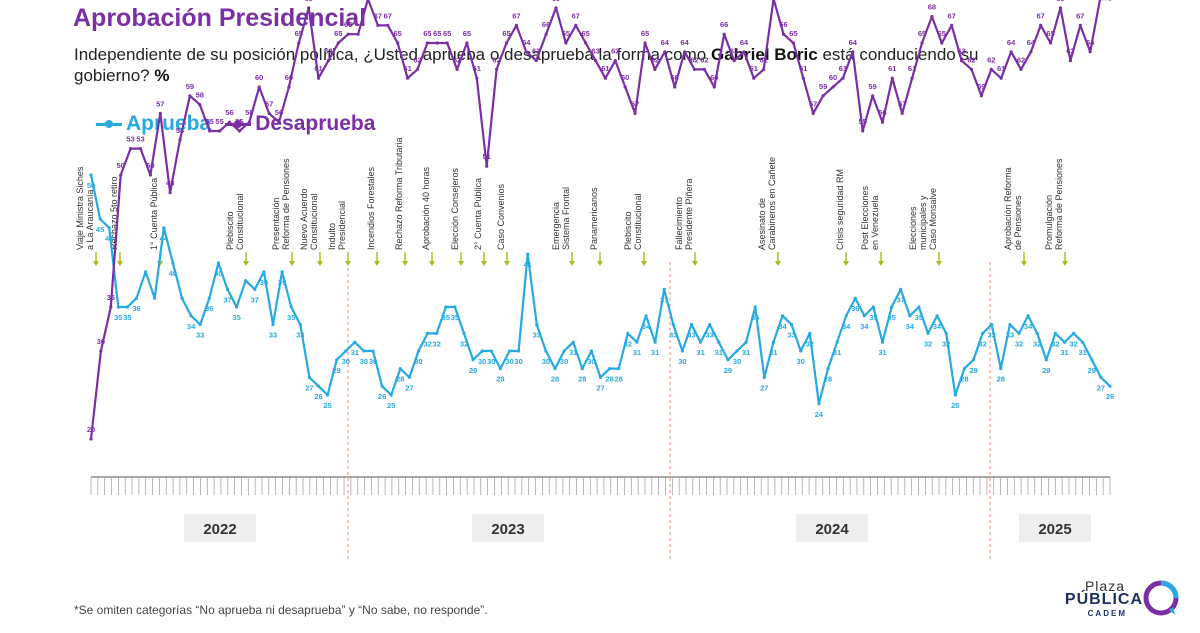 This screenshot has width=1200, height=633. I want to click on legend-item-desaprueba: Desaprueba, so click(300, 124).